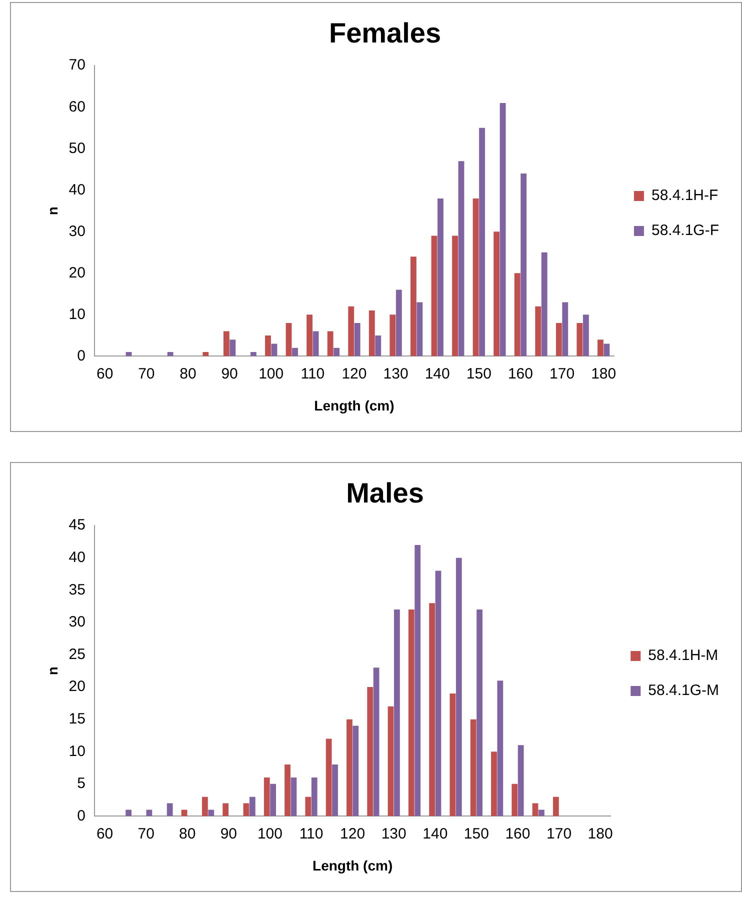  I want to click on chart-title: Males, so click(385, 493).